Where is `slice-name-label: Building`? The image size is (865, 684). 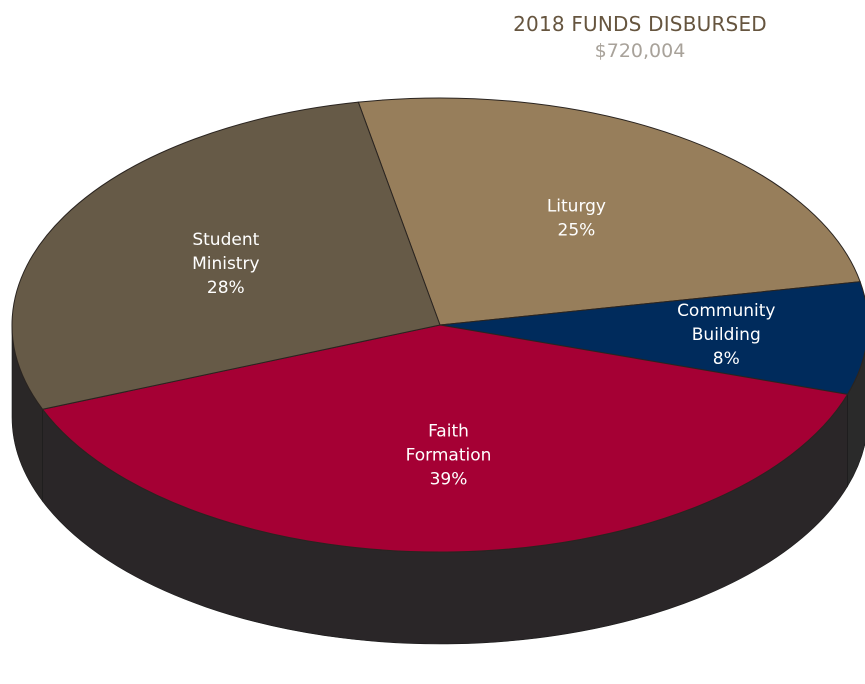
slice-name-label: Building is located at coordinates (726, 335).